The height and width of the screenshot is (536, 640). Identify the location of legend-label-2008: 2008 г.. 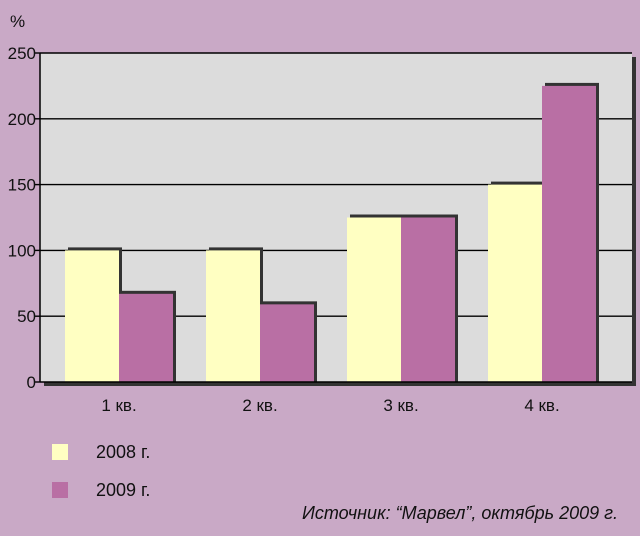
(123, 451).